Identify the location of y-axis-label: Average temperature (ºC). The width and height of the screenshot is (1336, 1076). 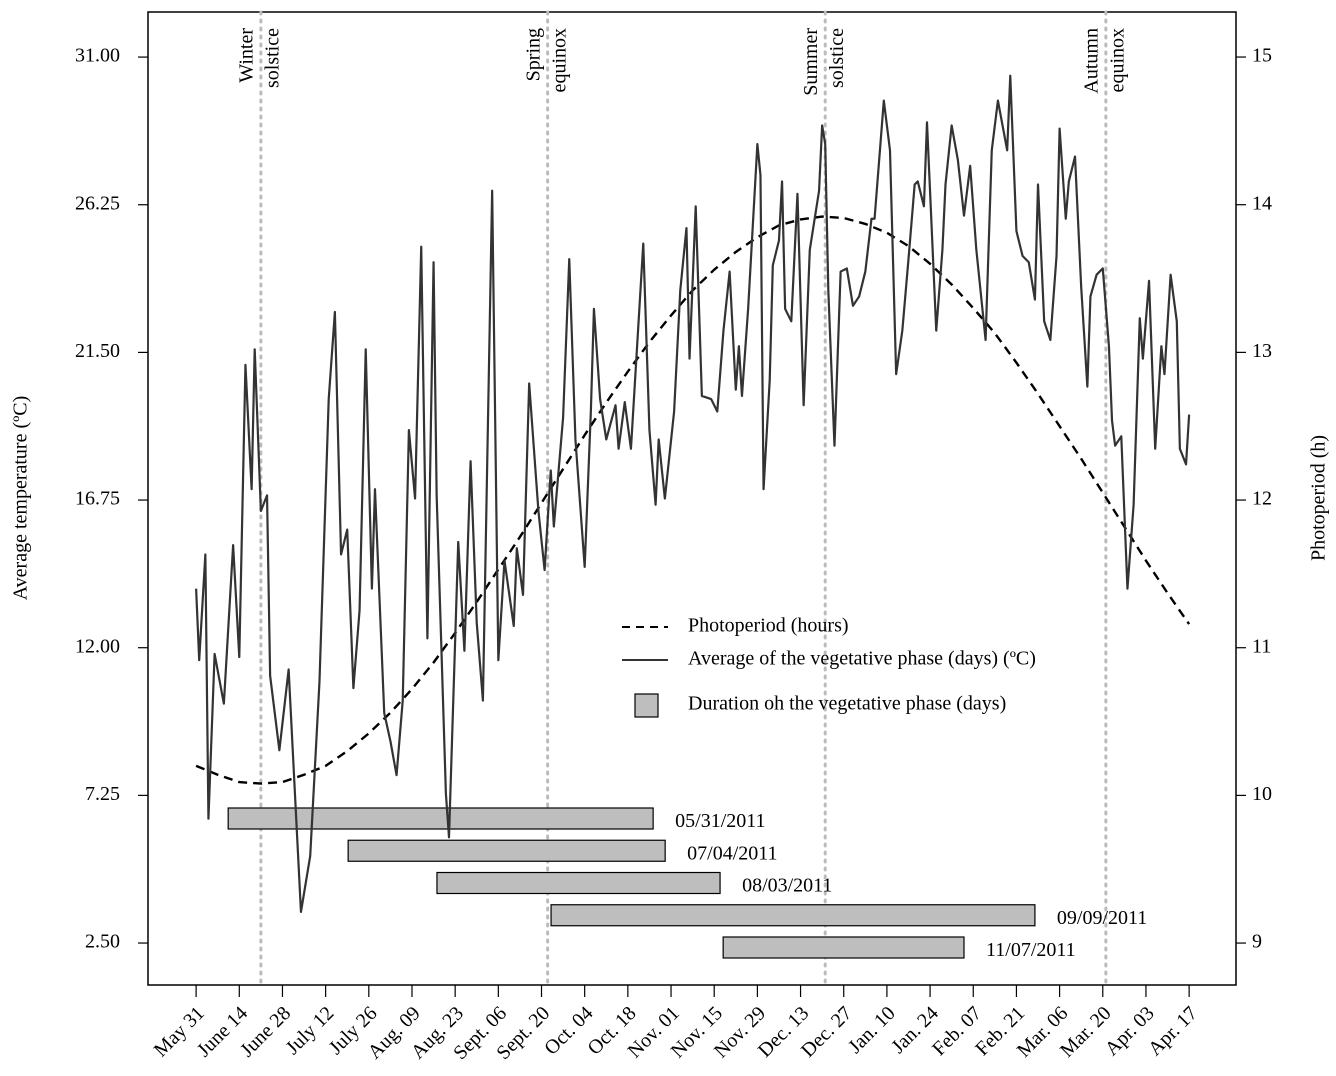
(21, 498).